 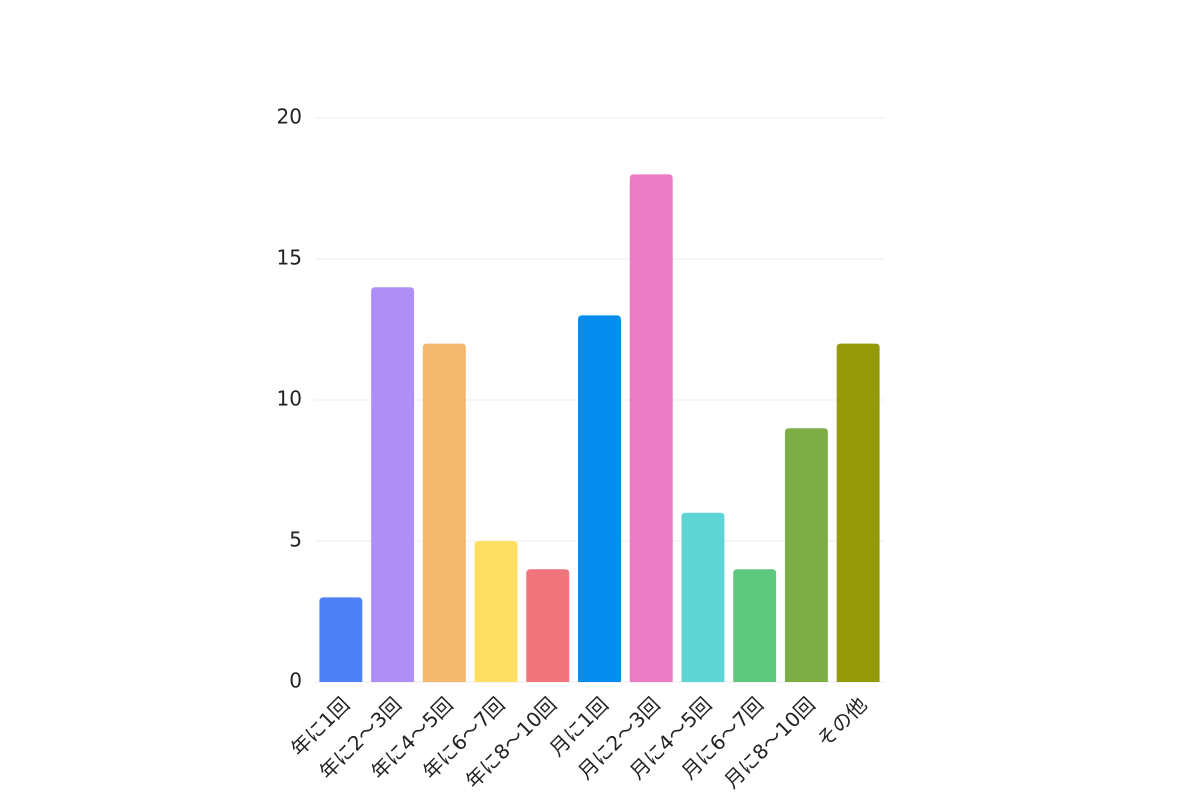 What do you see at coordinates (289, 117) in the screenshot?
I see `y-tick-label: 20` at bounding box center [289, 117].